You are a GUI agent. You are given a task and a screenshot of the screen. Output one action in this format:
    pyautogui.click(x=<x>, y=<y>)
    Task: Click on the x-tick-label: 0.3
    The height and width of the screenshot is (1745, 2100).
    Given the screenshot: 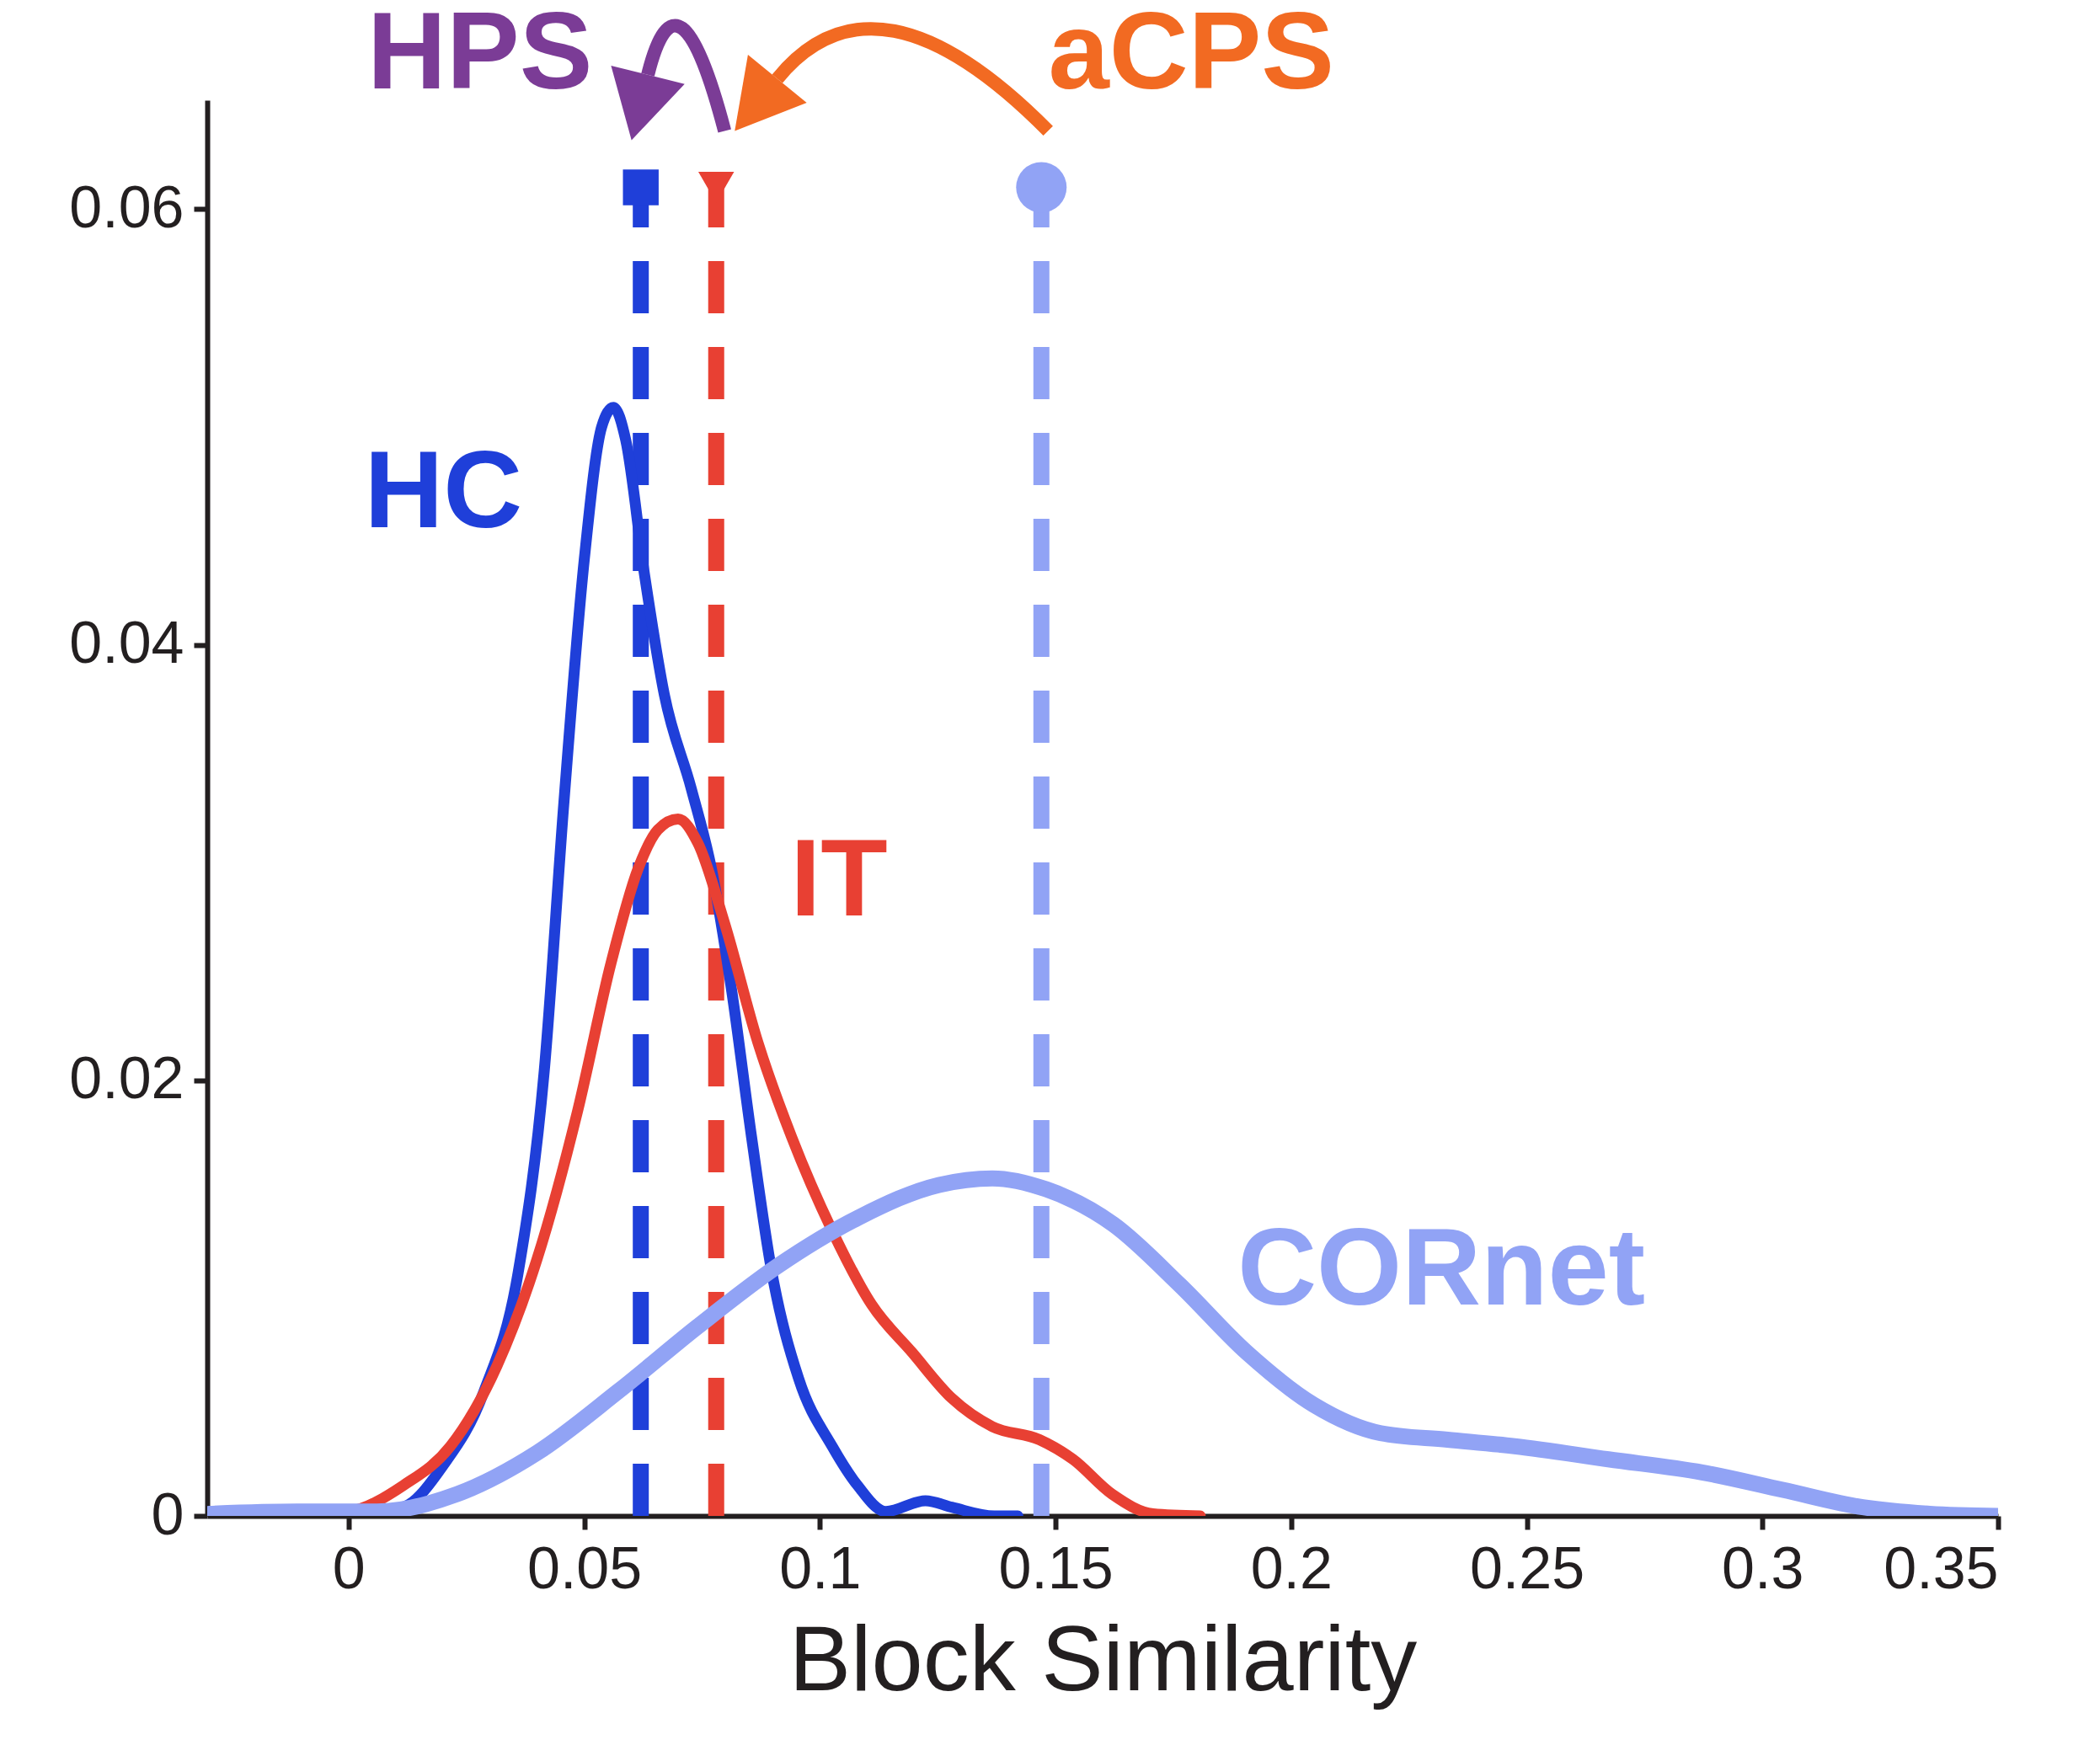 What is the action you would take?
    pyautogui.click(x=1763, y=1567)
    